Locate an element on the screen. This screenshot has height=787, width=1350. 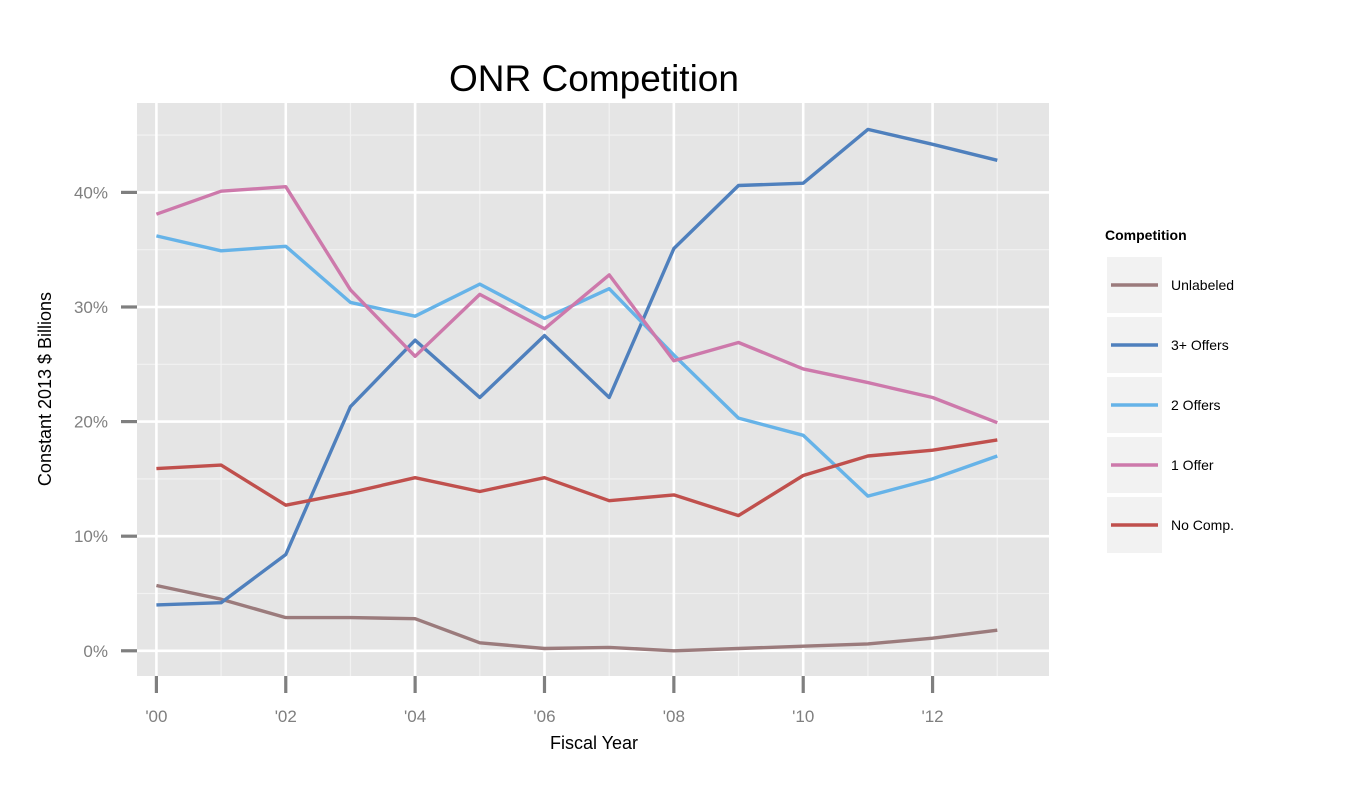
legend-label-3-offers: 3+ Offers is located at coordinates (1200, 345).